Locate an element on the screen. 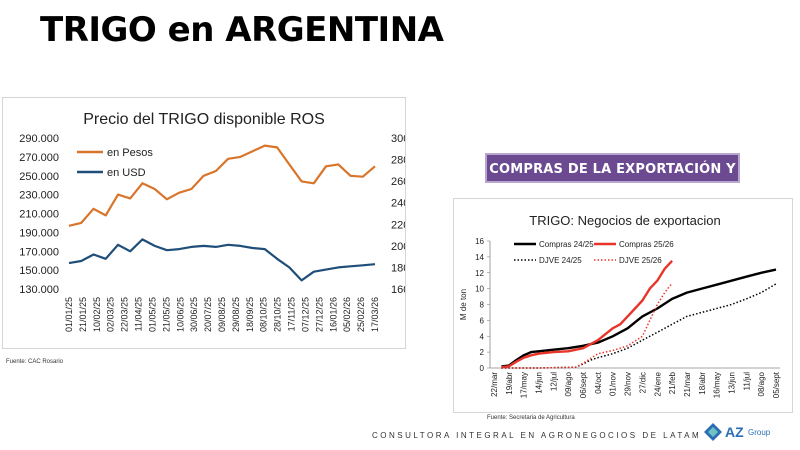  y-tick-label: 12 is located at coordinates (479, 273).